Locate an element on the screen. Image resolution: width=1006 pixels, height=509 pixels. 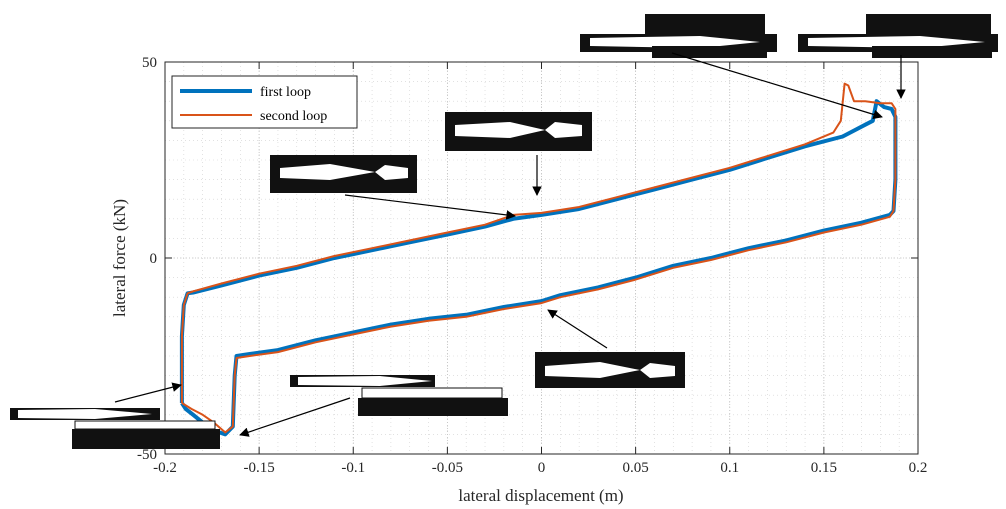
legend-label-second-loop: second loop is located at coordinates (293, 116).